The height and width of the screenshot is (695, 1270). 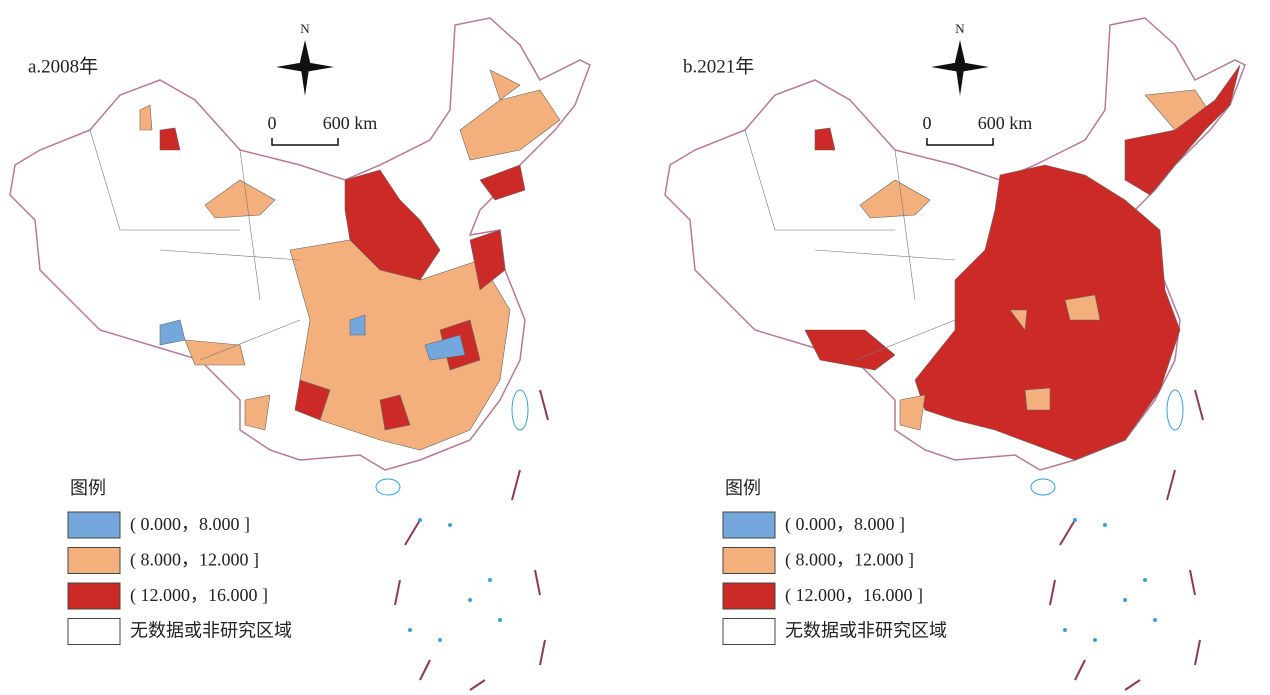 What do you see at coordinates (63, 66) in the screenshot?
I see `panel-title: a.2008年` at bounding box center [63, 66].